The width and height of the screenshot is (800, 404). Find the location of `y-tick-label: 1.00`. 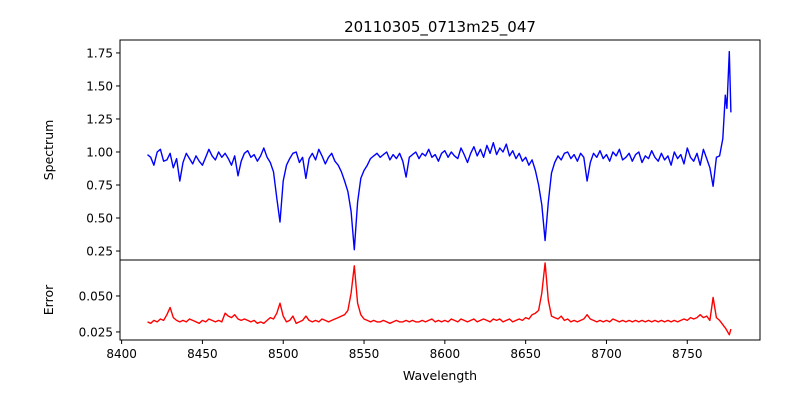

y-tick-label: 1.00 is located at coordinates (99, 152).